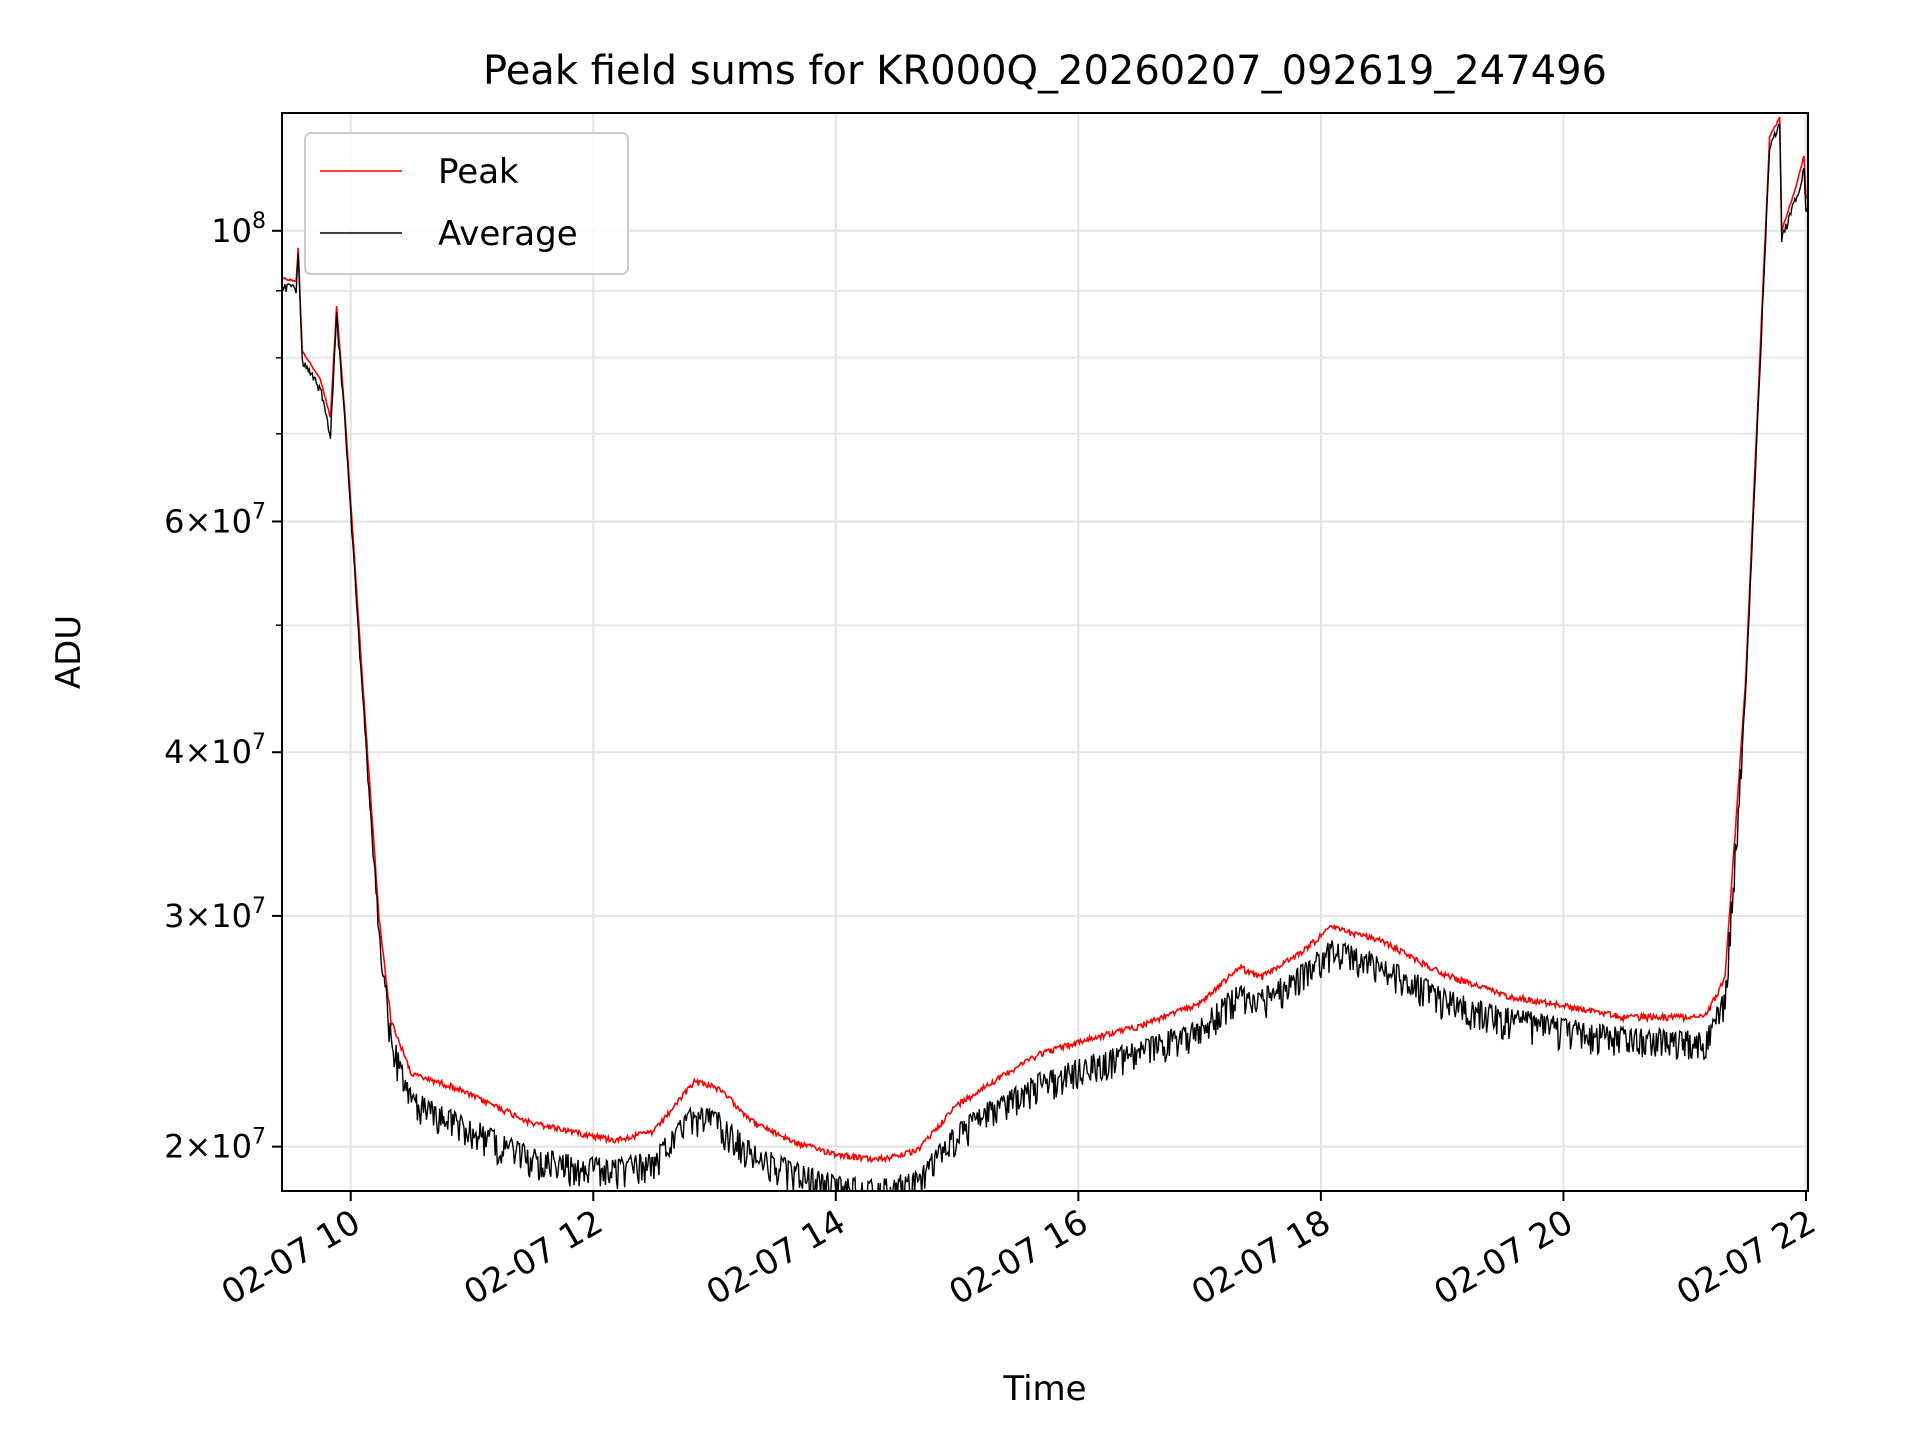 The image size is (1920, 1440). Describe the element at coordinates (69, 652) in the screenshot. I see `y-axis-label: ADU` at that location.